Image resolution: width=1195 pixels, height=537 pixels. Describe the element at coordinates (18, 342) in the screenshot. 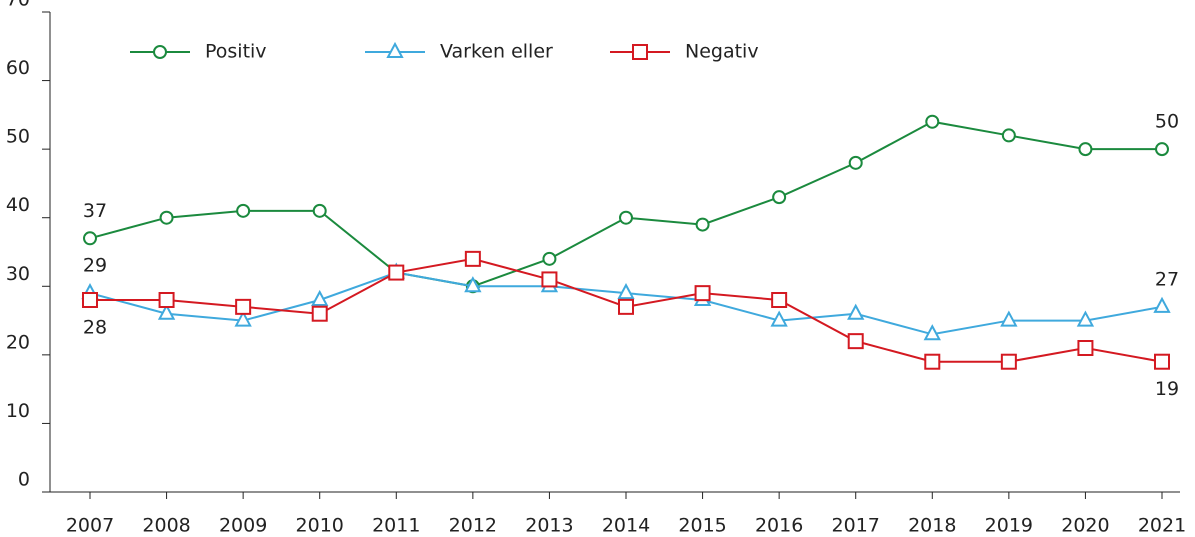

I see `y-tick-label: 20` at that location.